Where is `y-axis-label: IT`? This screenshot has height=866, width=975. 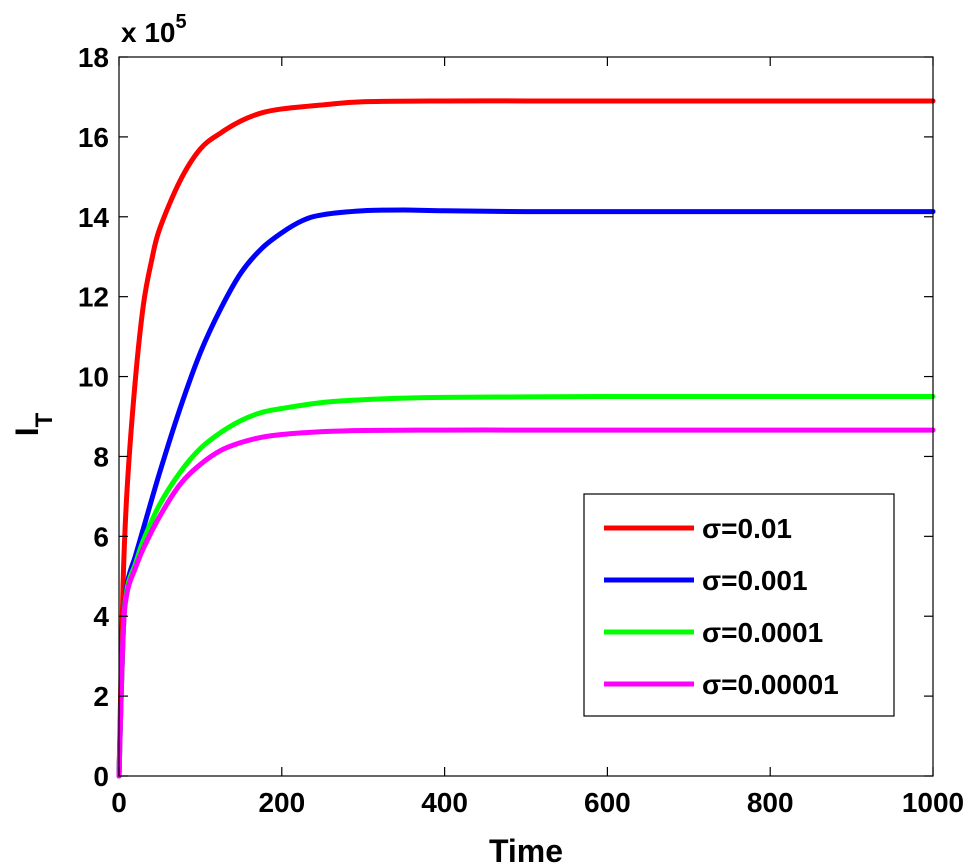
y-axis-label: IT is located at coordinates (33, 424).